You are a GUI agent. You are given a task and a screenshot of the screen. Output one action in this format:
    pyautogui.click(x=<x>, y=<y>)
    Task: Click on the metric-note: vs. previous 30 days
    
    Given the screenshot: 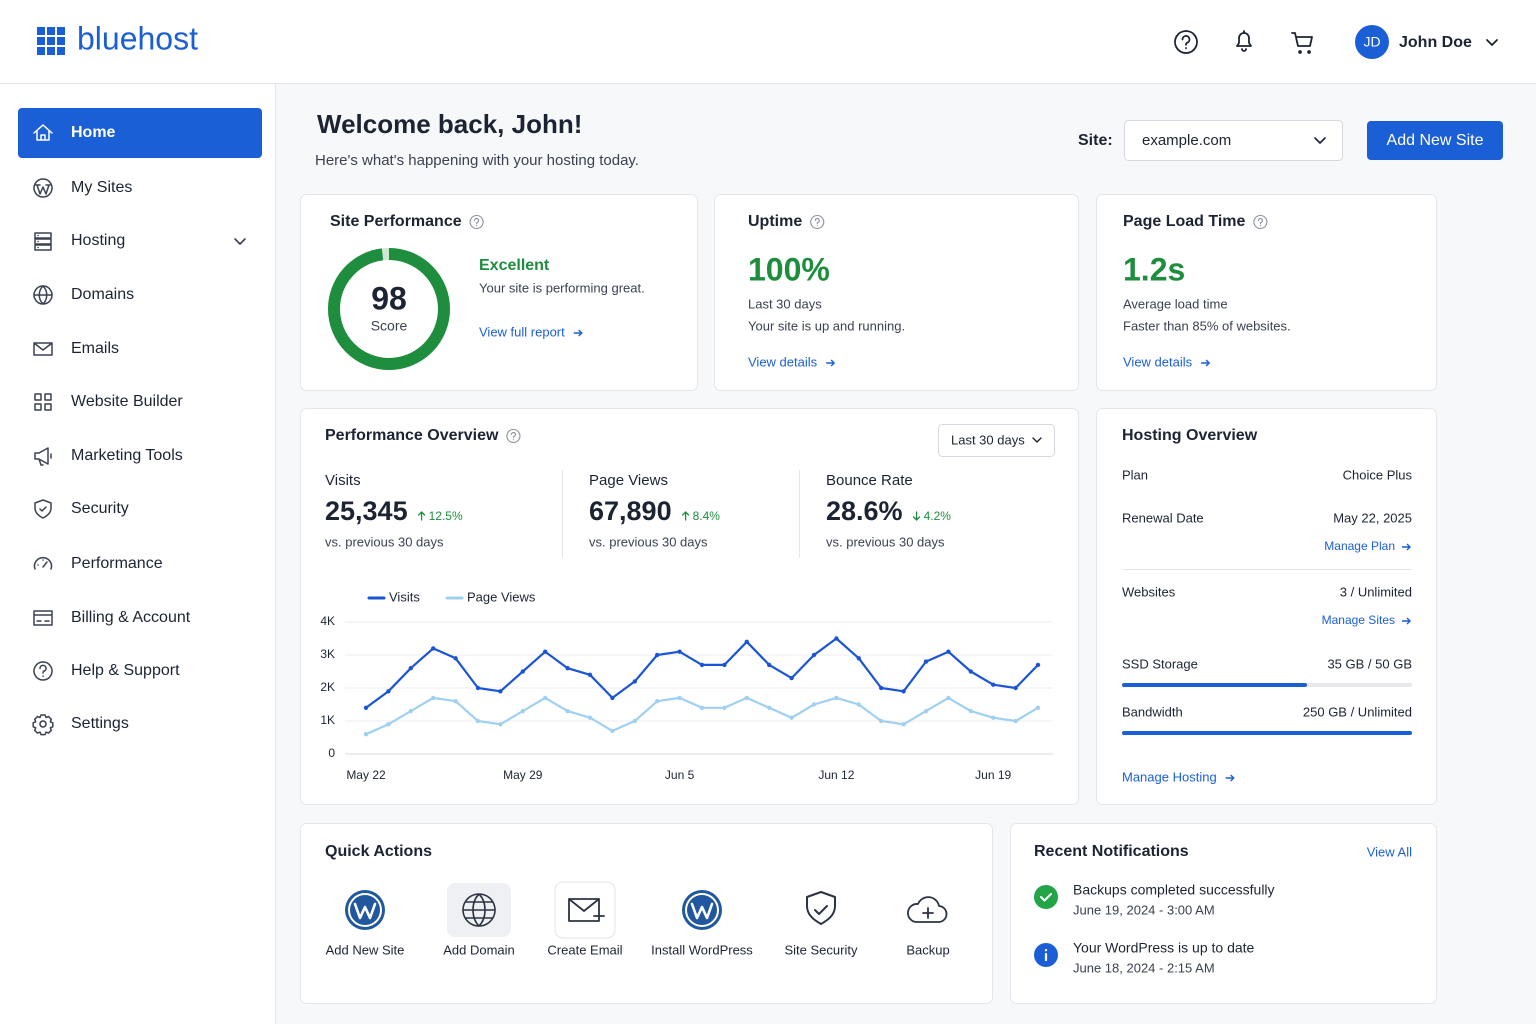 What is the action you would take?
    pyautogui.click(x=384, y=541)
    